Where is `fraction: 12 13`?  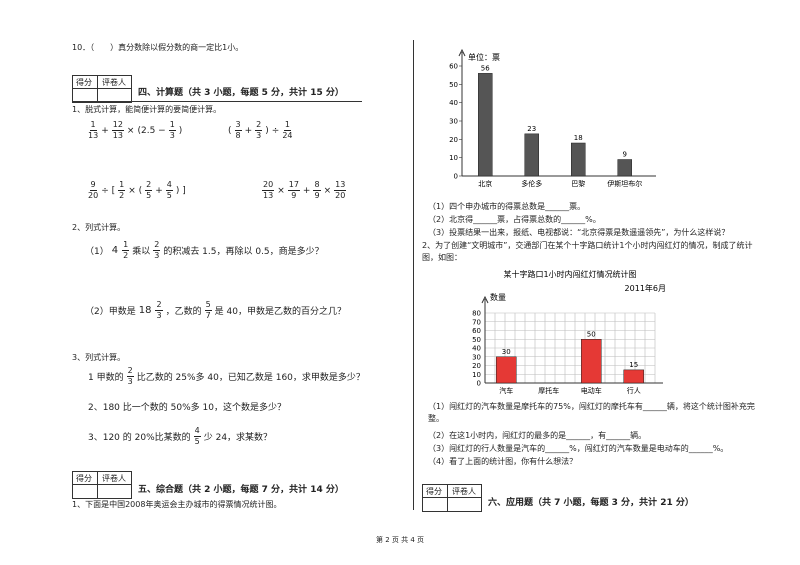
fraction: 12 13 is located at coordinates (117, 130).